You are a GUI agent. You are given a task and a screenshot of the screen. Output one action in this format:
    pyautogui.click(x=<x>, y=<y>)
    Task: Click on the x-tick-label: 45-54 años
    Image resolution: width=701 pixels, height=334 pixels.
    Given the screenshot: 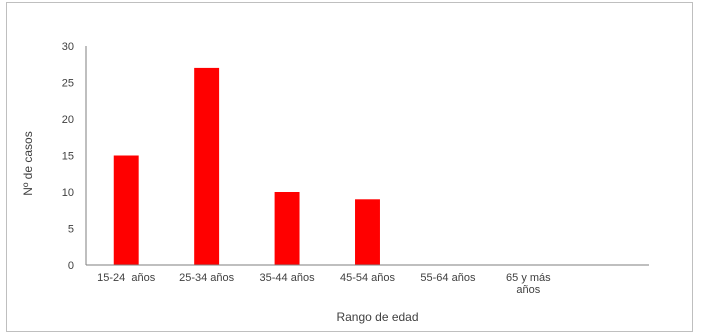 What is the action you would take?
    pyautogui.click(x=368, y=278)
    